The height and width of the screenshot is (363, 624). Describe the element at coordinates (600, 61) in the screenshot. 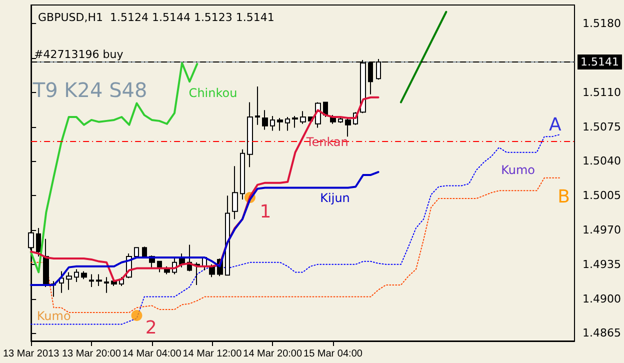

I see `ref-line-label: 1.5141` at that location.